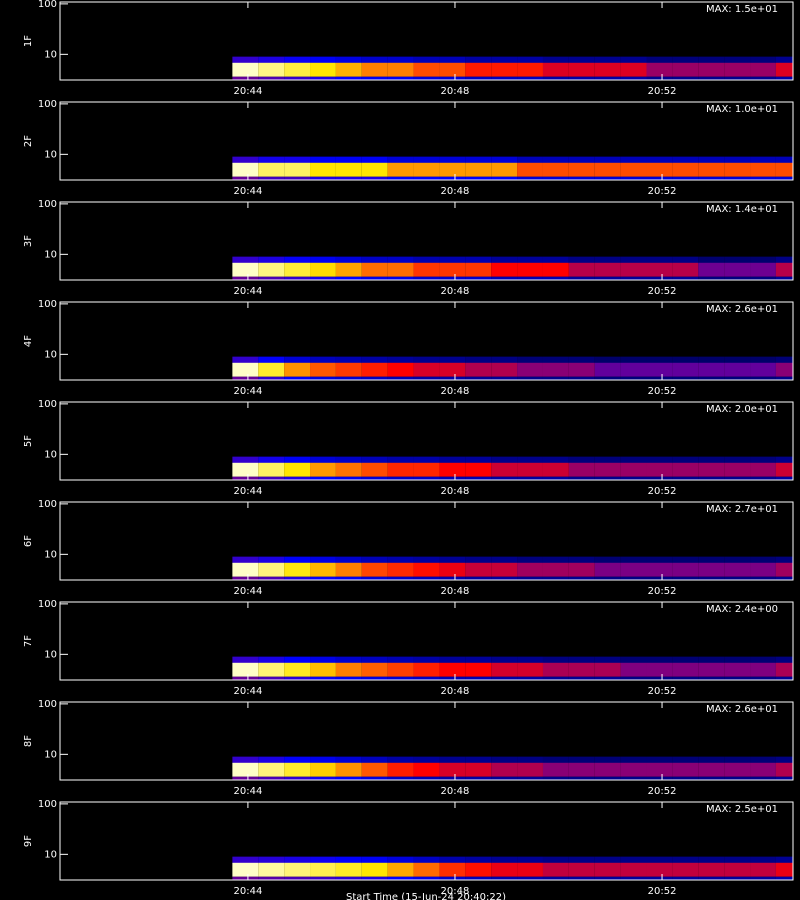 The width and height of the screenshot is (800, 900). What do you see at coordinates (742, 609) in the screenshot?
I see `panel-max-label: MAX: 2.4e+00` at bounding box center [742, 609].